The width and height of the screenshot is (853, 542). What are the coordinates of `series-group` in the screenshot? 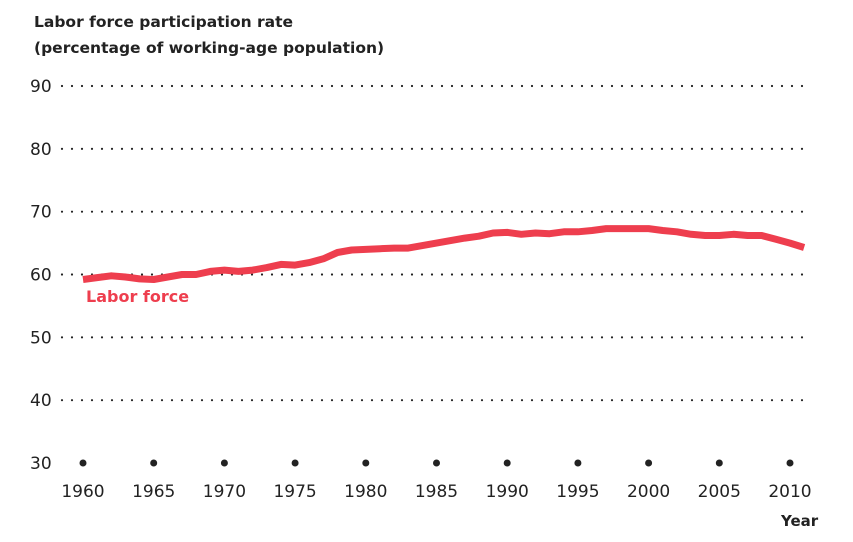 It's located at (444, 254).